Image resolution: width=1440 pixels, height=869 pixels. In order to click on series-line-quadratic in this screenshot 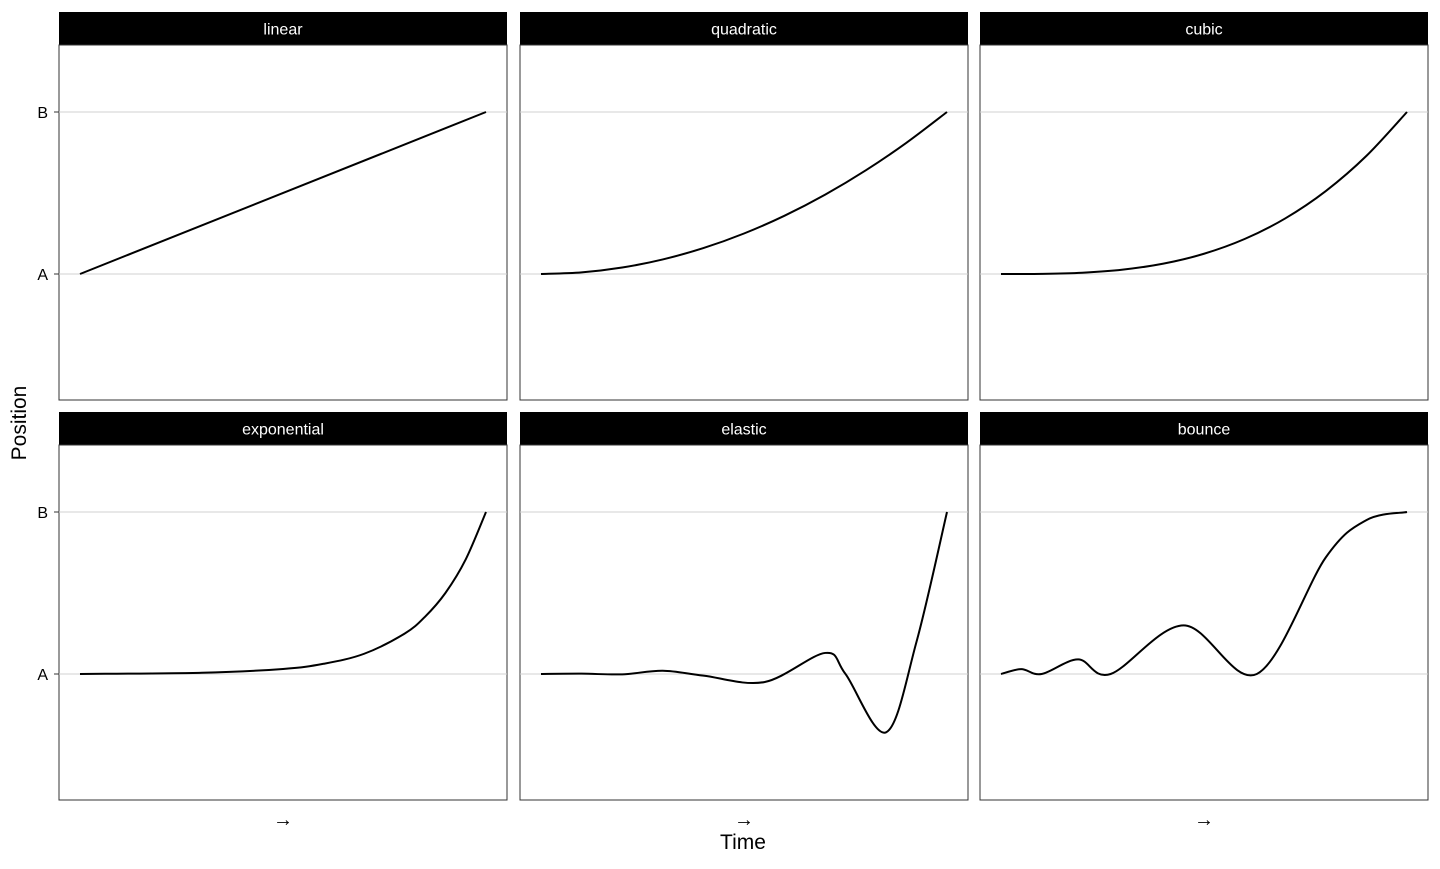, I will do `click(744, 193)`.